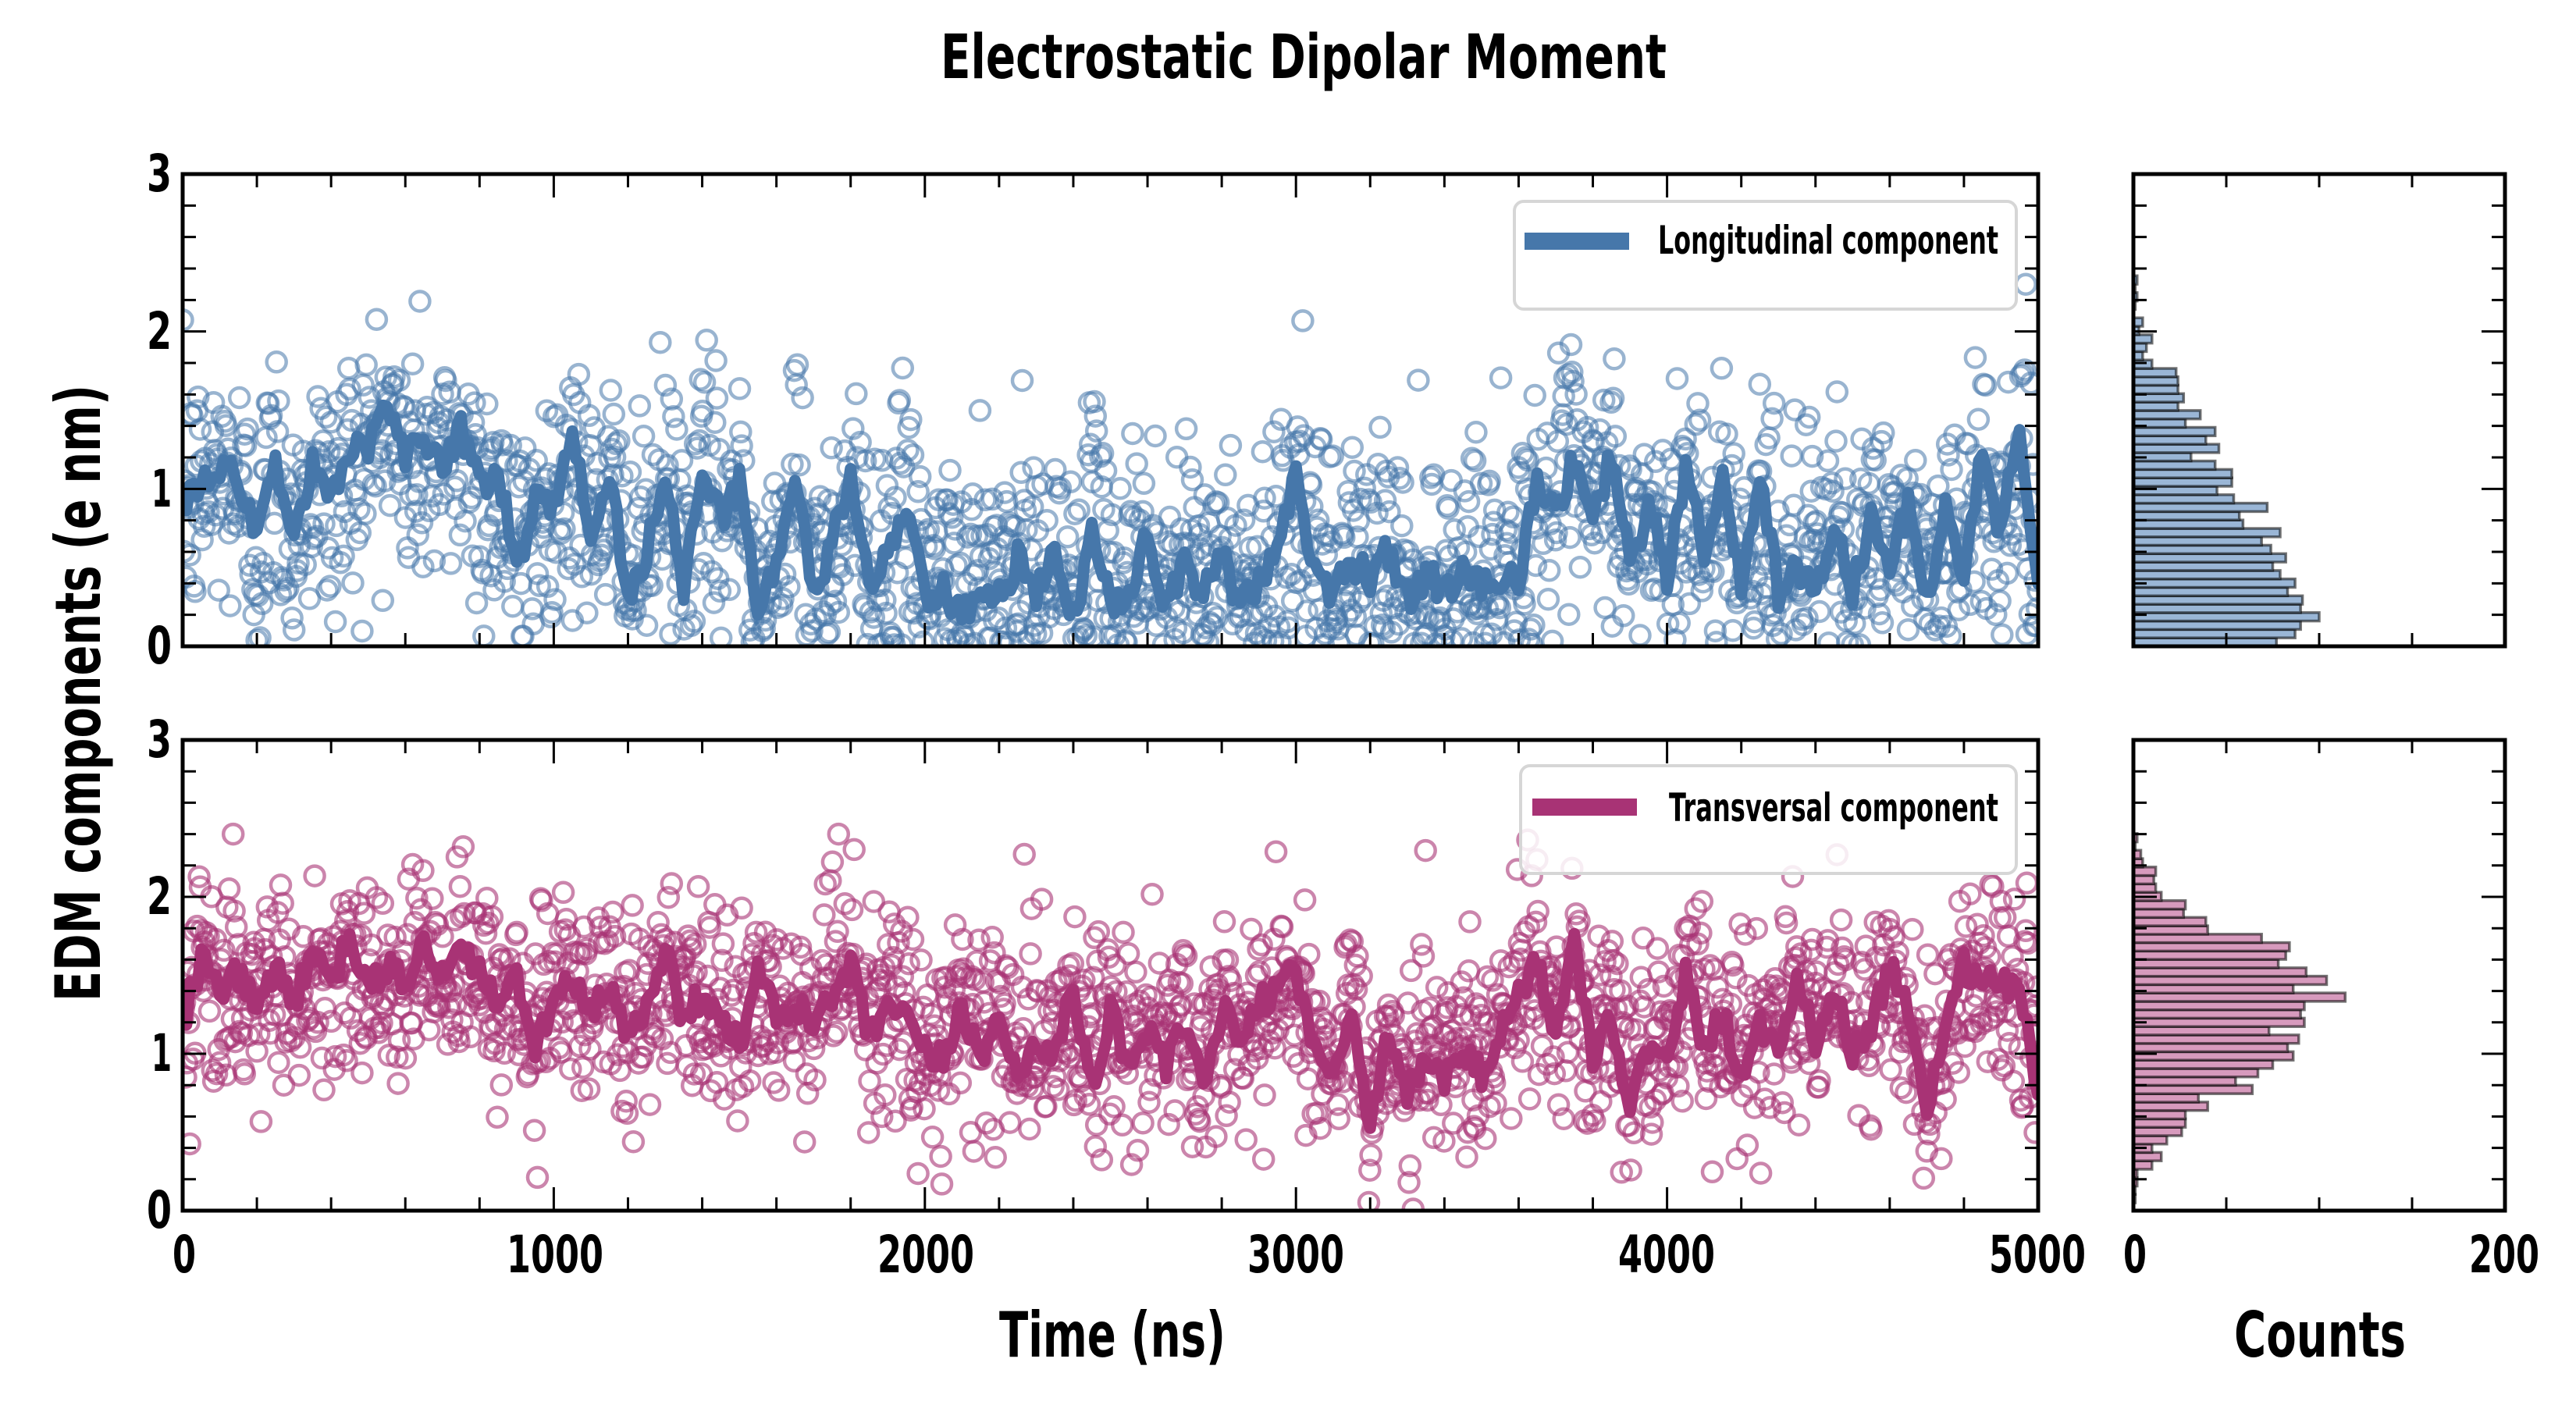 This screenshot has width=2576, height=1405. Describe the element at coordinates (159, 975) in the screenshot. I see `y-tick-labels-bottom: 0 1 2 3` at that location.